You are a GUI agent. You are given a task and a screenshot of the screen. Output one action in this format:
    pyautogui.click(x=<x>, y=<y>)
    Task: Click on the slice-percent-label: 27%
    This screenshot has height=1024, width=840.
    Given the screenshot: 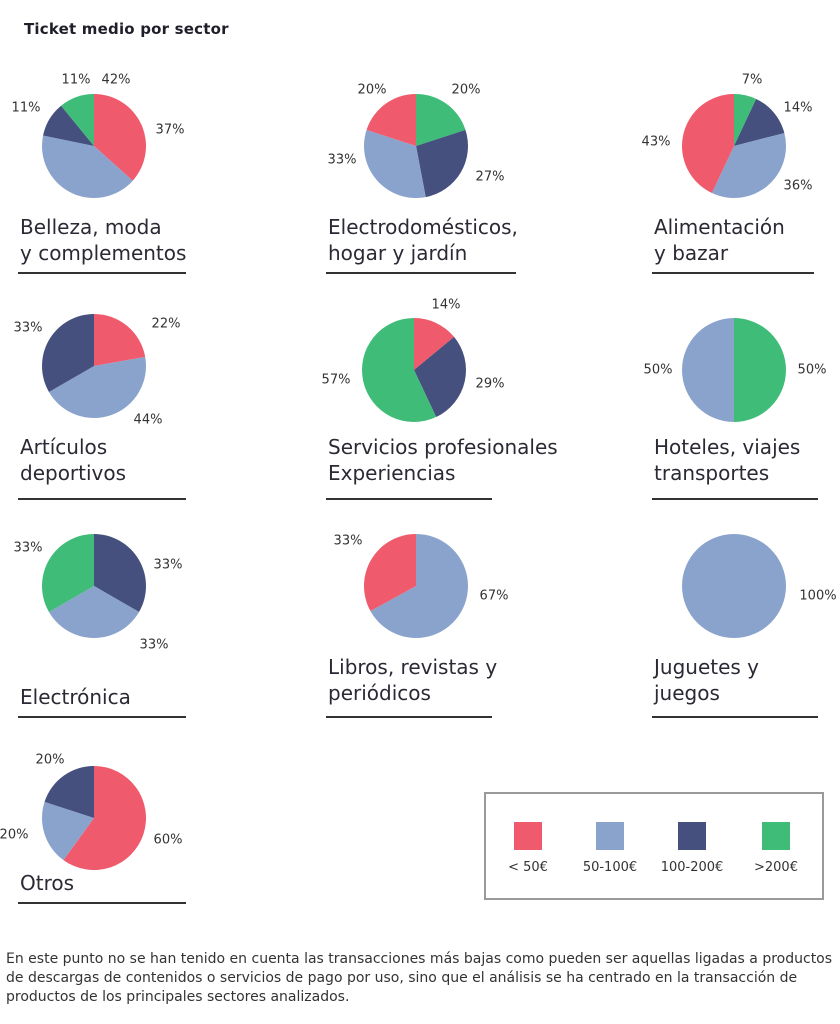 What is the action you would take?
    pyautogui.click(x=490, y=177)
    